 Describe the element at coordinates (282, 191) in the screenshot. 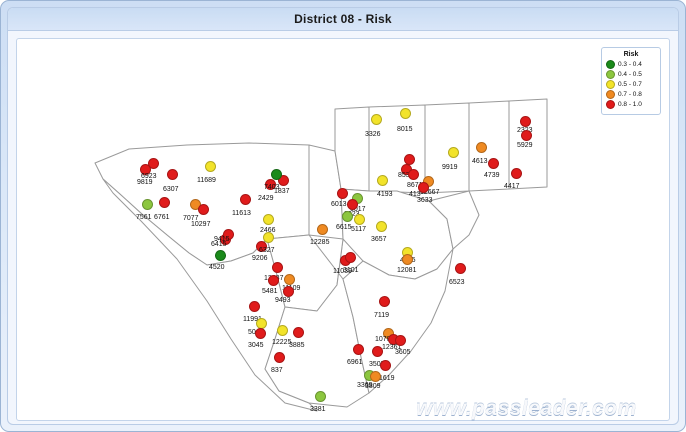

I see `map-point-label: 1837` at that location.